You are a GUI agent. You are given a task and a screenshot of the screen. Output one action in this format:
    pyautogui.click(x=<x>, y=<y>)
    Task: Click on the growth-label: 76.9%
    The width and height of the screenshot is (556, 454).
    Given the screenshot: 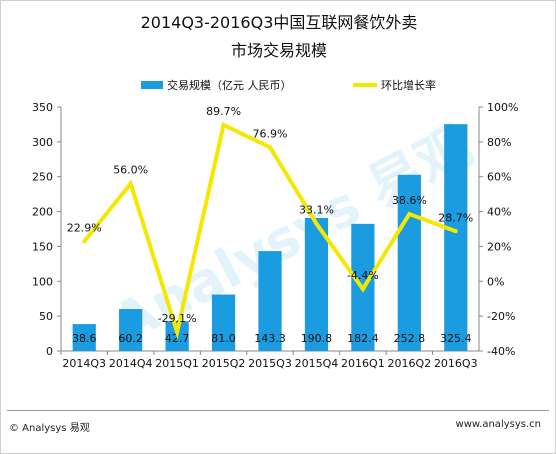 What is the action you would take?
    pyautogui.click(x=270, y=133)
    